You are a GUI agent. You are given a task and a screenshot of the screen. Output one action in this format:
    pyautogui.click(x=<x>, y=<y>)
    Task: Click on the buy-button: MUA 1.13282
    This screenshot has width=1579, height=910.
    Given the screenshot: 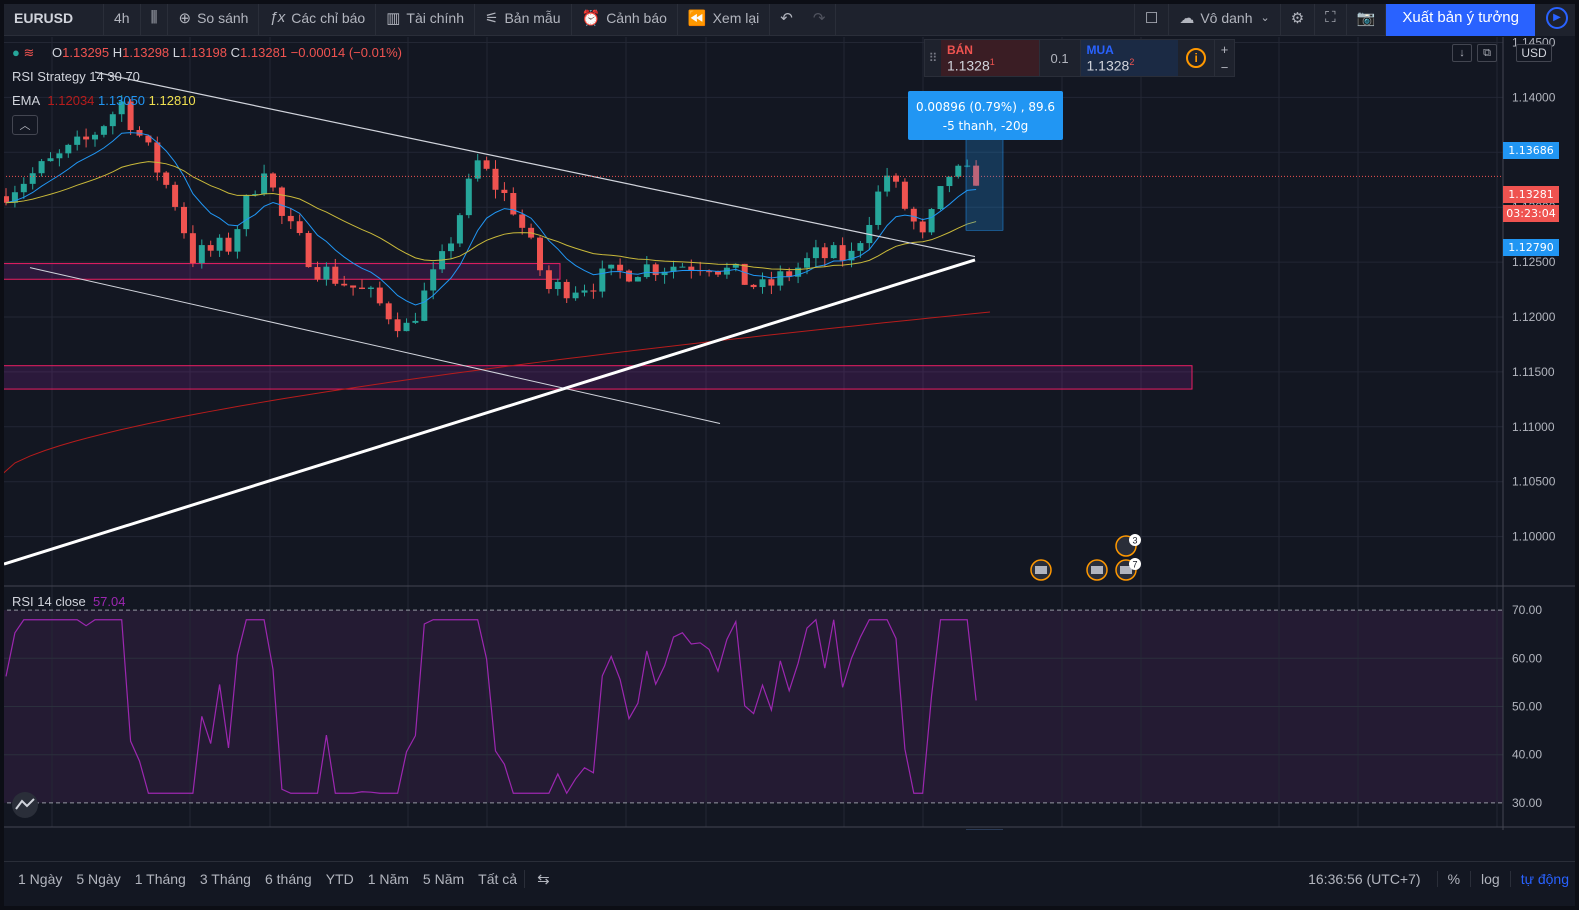 What is the action you would take?
    pyautogui.click(x=1129, y=58)
    